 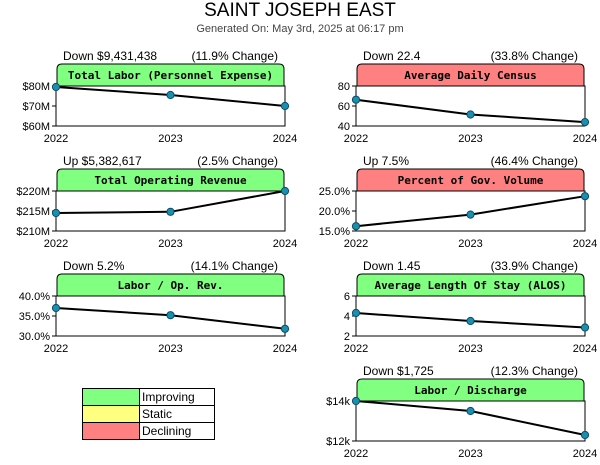 What do you see at coordinates (334, 232) in the screenshot?
I see `chart-4-ytick-label-3: 15.0%` at bounding box center [334, 232].